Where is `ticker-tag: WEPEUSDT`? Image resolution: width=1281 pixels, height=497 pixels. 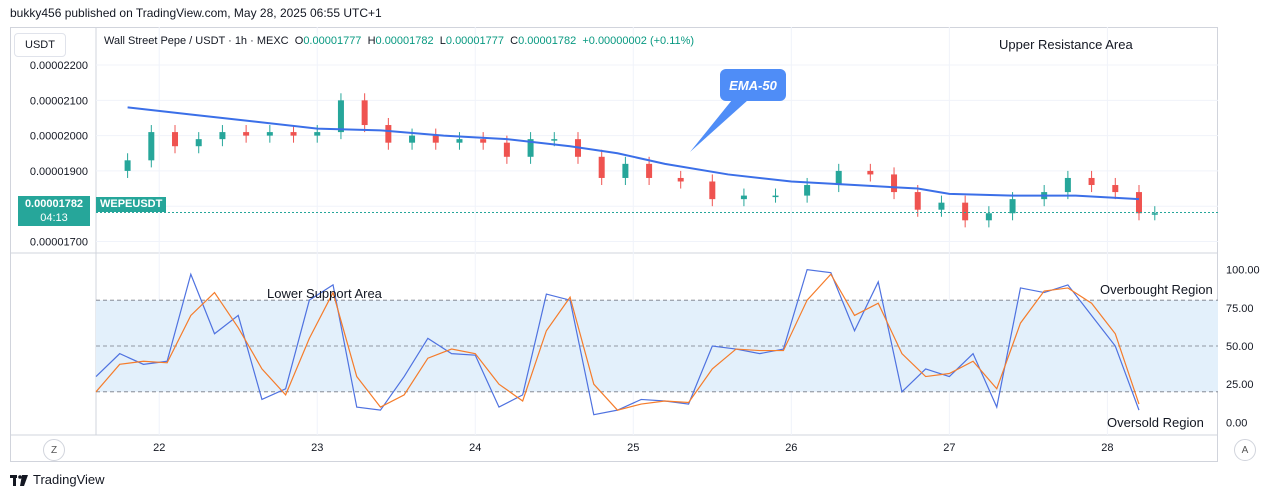 ticker-tag: WEPEUSDT is located at coordinates (131, 204).